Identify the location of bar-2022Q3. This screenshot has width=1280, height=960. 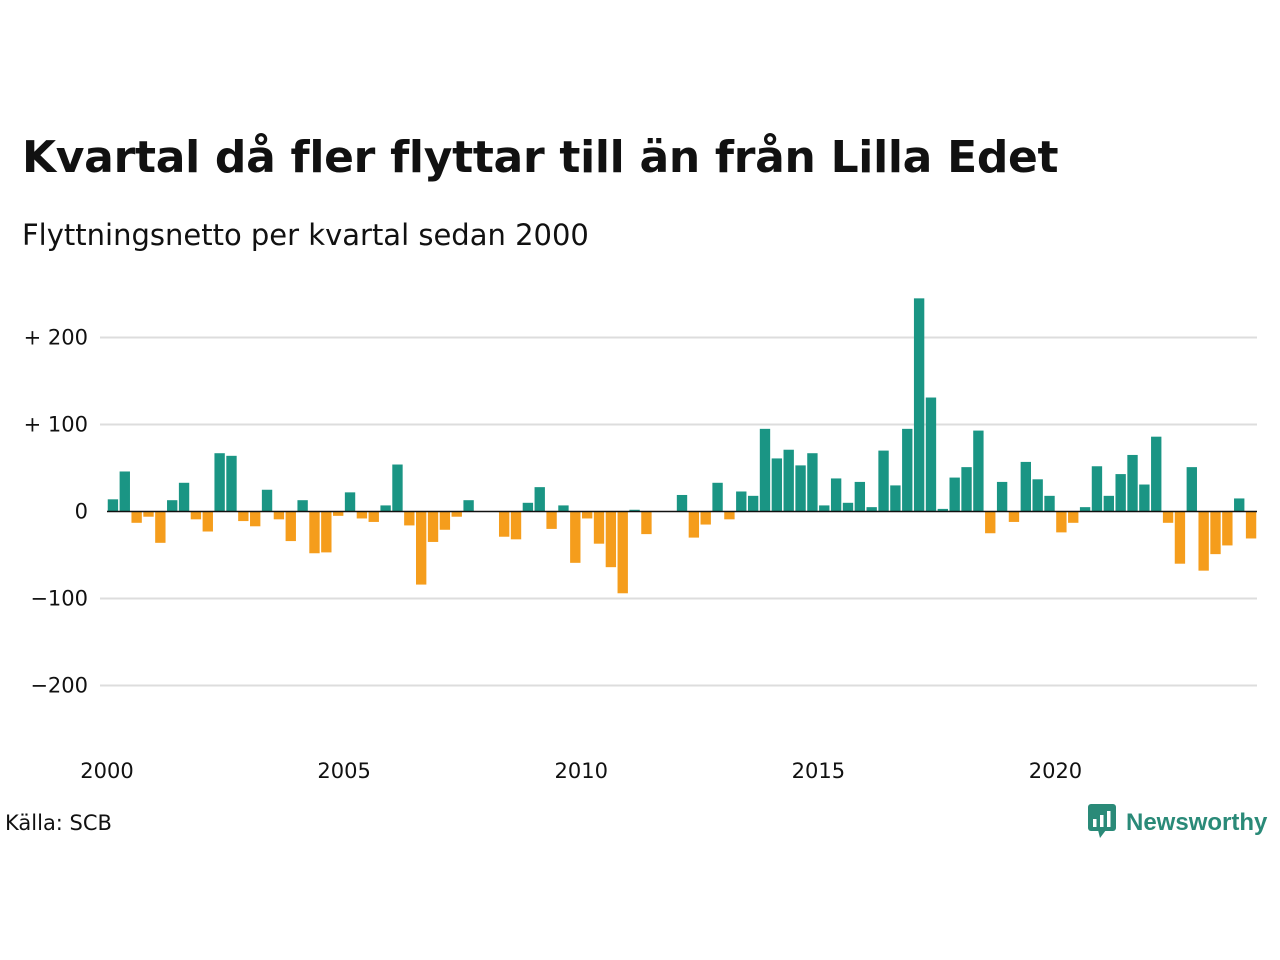
(1180, 537).